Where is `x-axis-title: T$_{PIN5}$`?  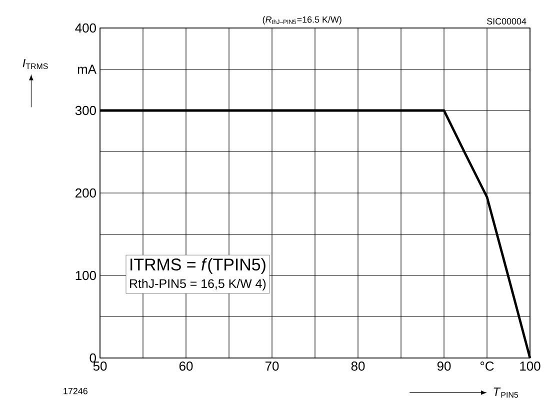 x-axis-title: T$_{PIN5}$ is located at coordinates (506, 393).